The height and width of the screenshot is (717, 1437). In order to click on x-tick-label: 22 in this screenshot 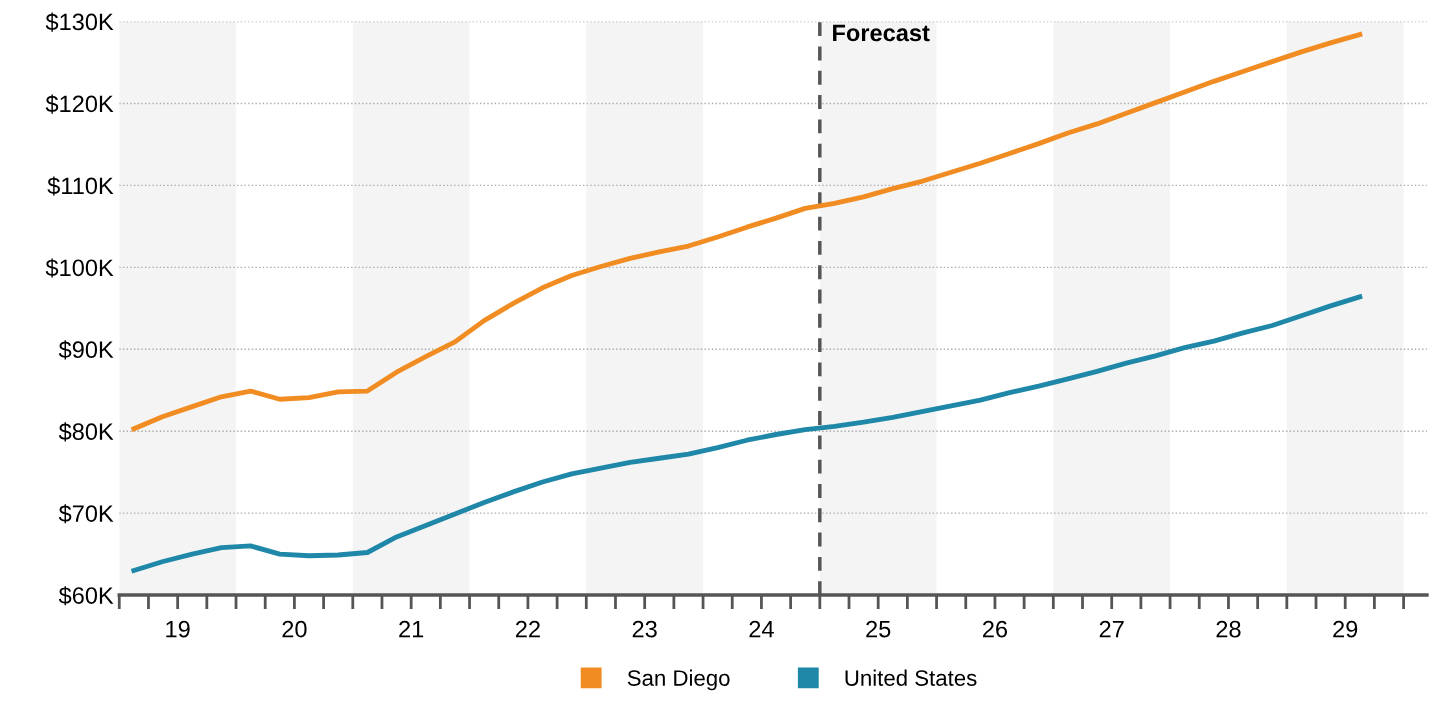, I will do `click(527, 629)`.